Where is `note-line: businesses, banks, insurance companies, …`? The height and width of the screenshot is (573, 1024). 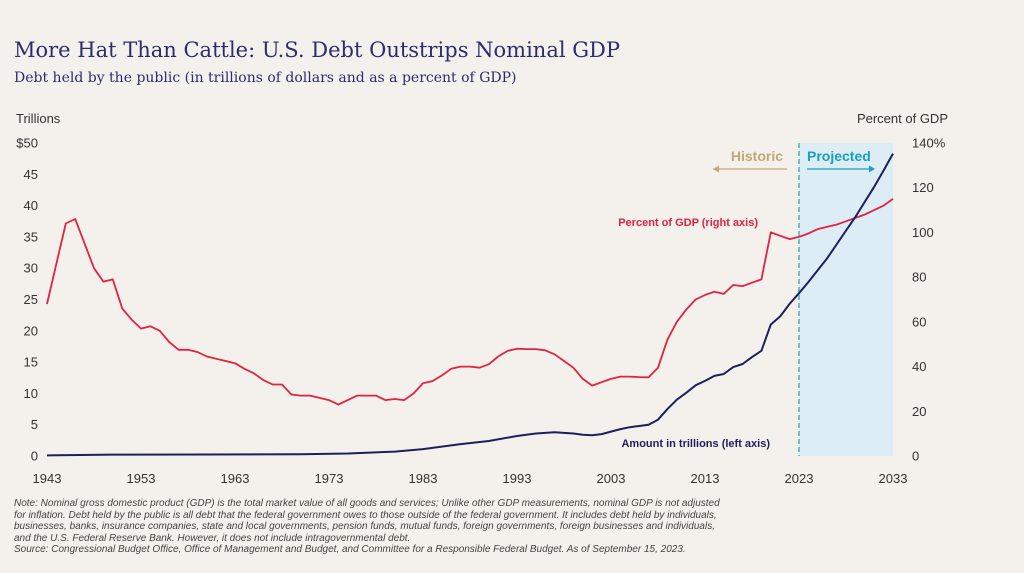 note-line: businesses, banks, insurance companies, … is located at coordinates (364, 527).